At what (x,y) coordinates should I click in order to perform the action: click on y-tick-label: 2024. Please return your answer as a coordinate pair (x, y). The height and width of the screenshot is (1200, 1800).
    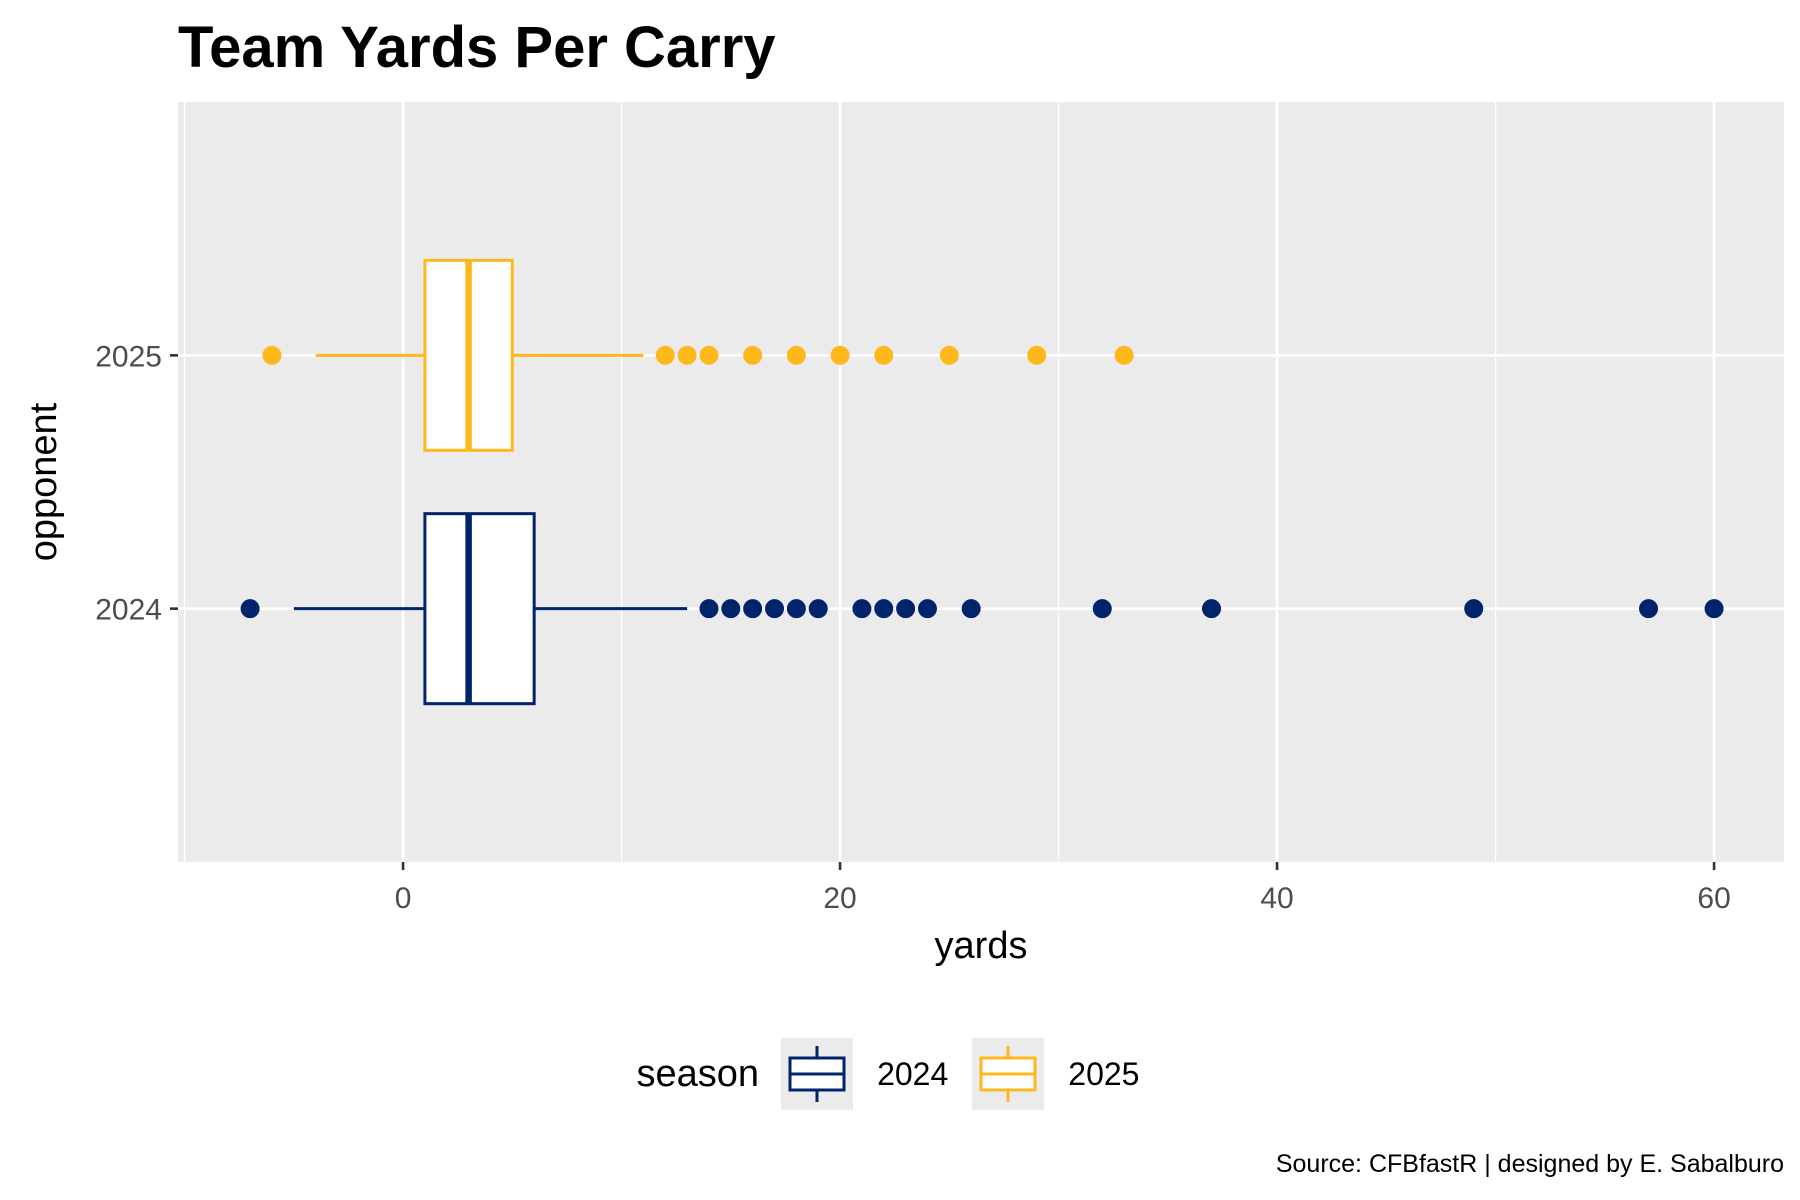
    Looking at the image, I should click on (128, 610).